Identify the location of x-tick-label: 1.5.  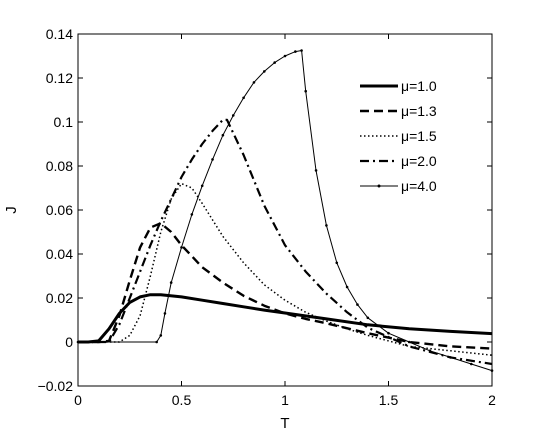
(389, 400).